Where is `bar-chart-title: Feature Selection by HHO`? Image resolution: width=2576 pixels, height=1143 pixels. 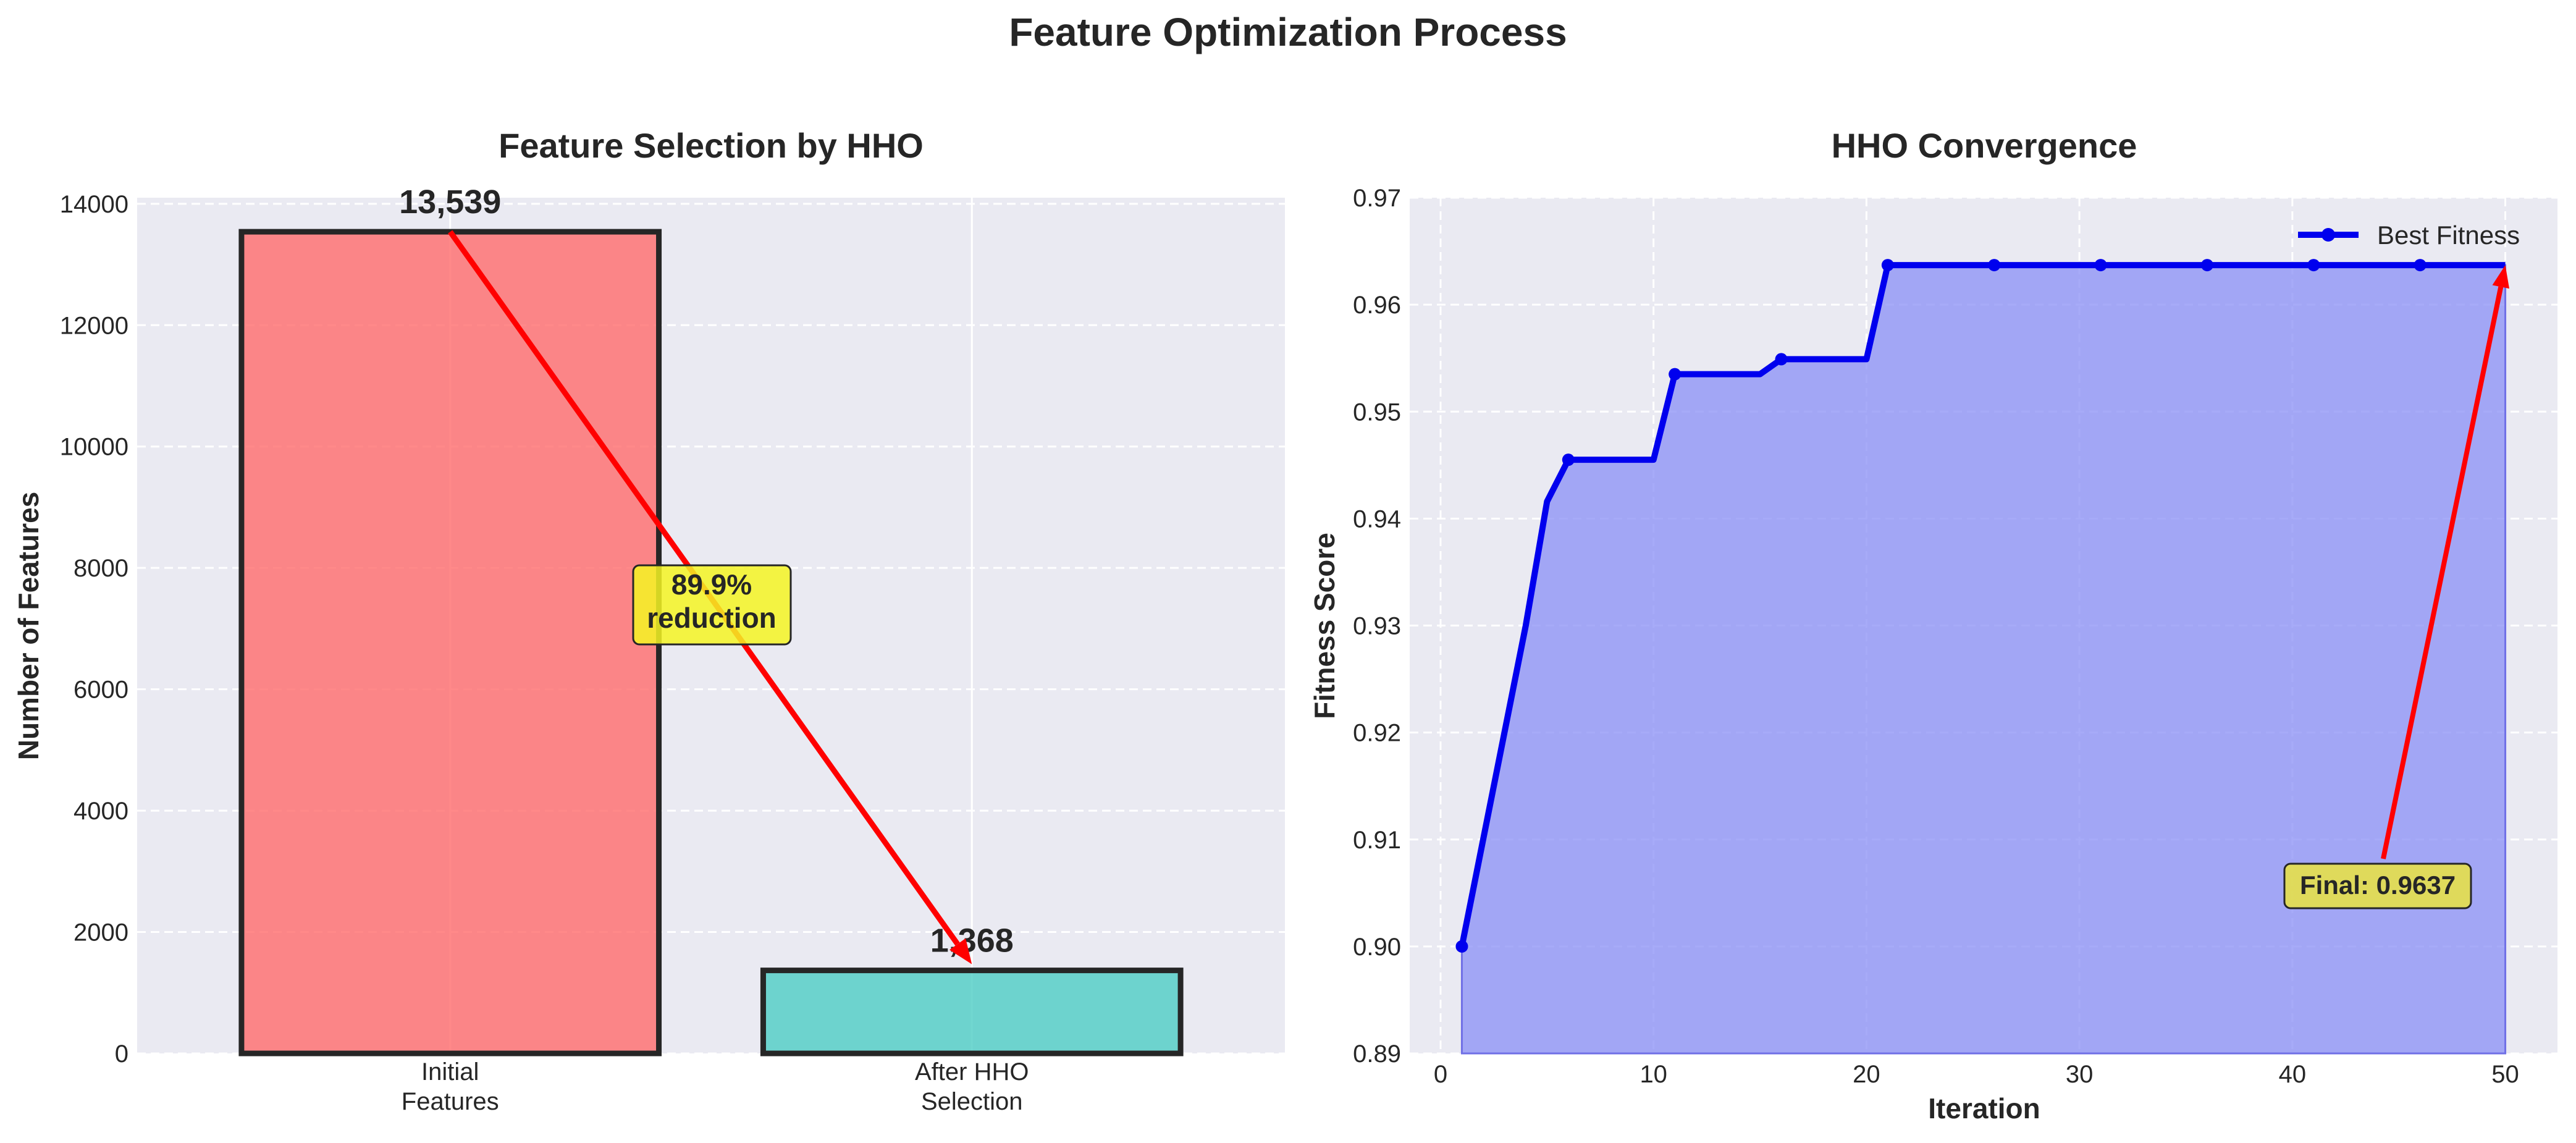 bar-chart-title: Feature Selection by HHO is located at coordinates (711, 145).